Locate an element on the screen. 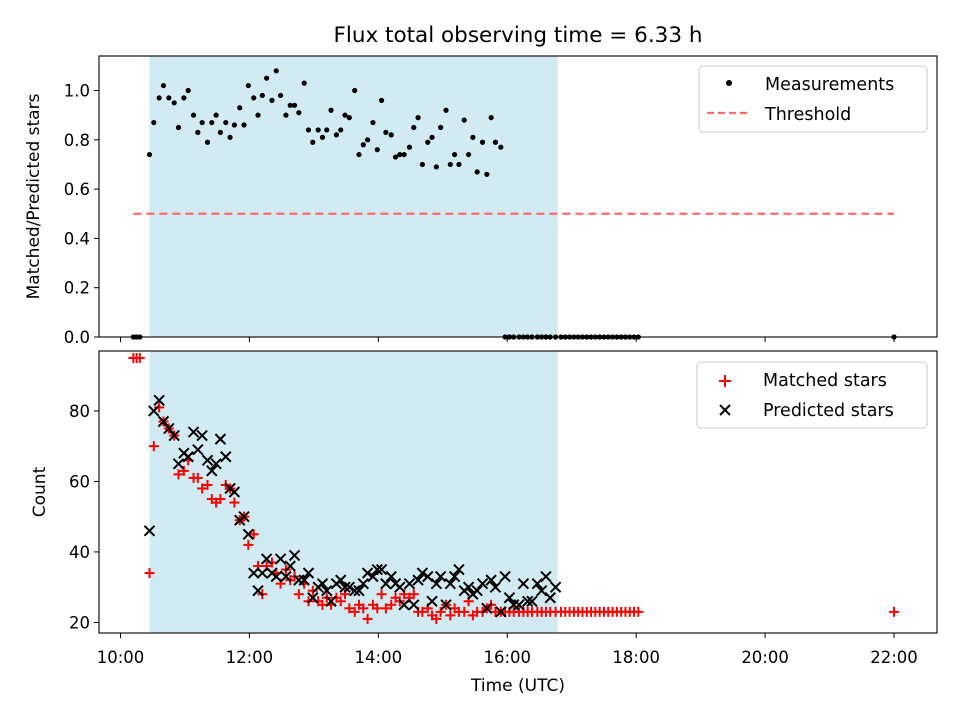 The height and width of the screenshot is (720, 960). count-legend: Matched stars Predicted stars is located at coordinates (812, 395).